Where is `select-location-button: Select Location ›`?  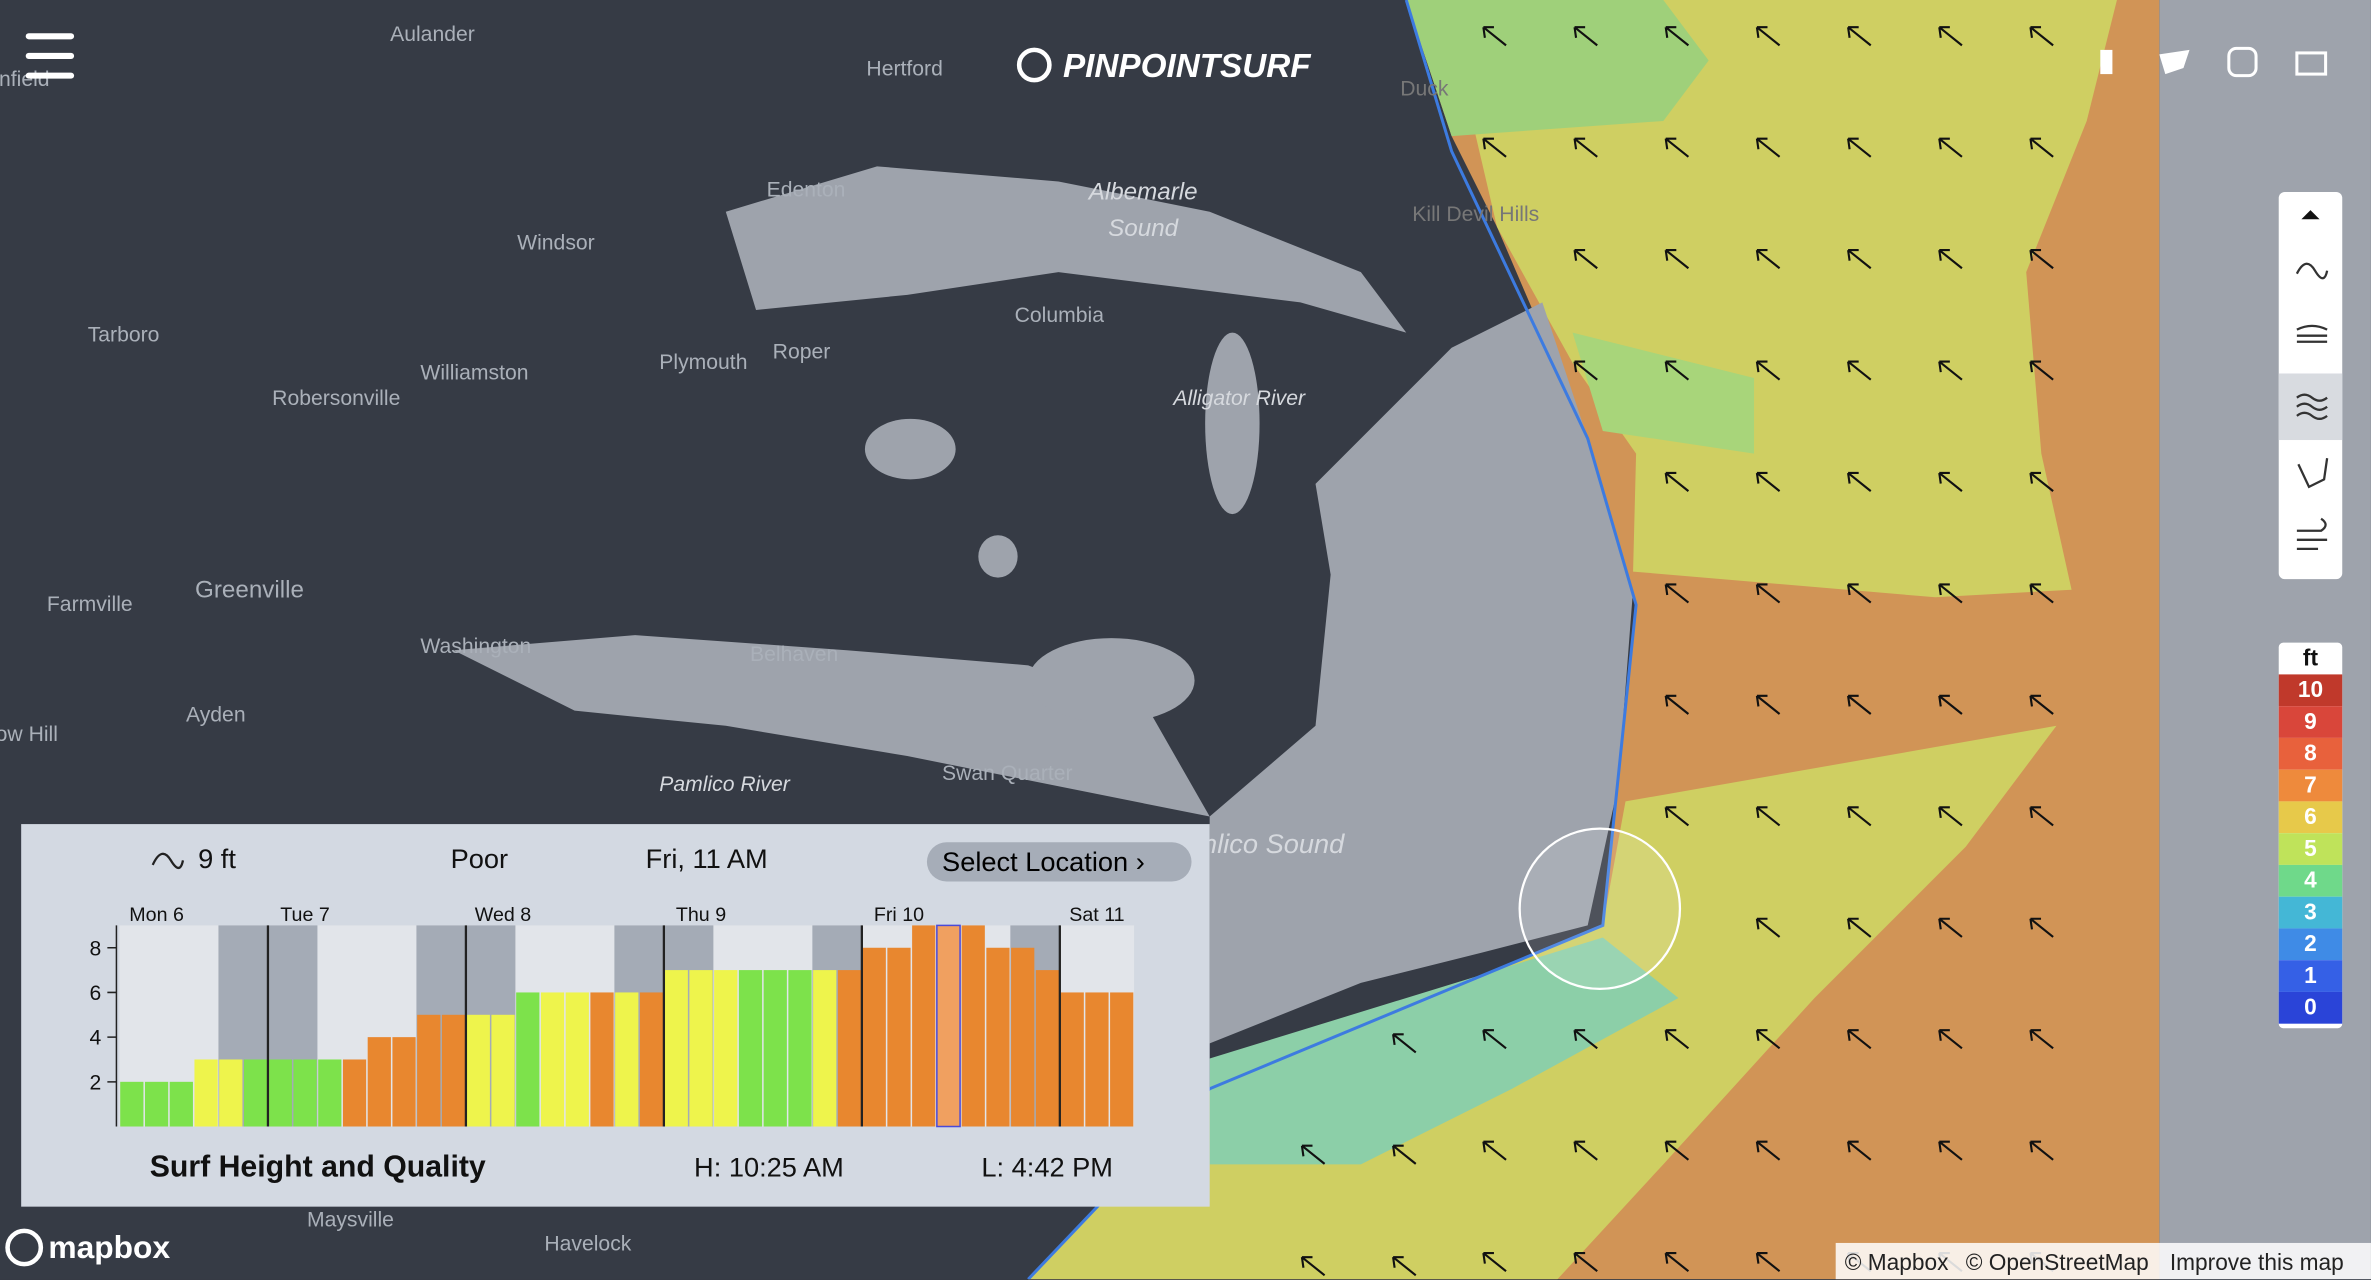 select-location-button: Select Location › is located at coordinates (1059, 862).